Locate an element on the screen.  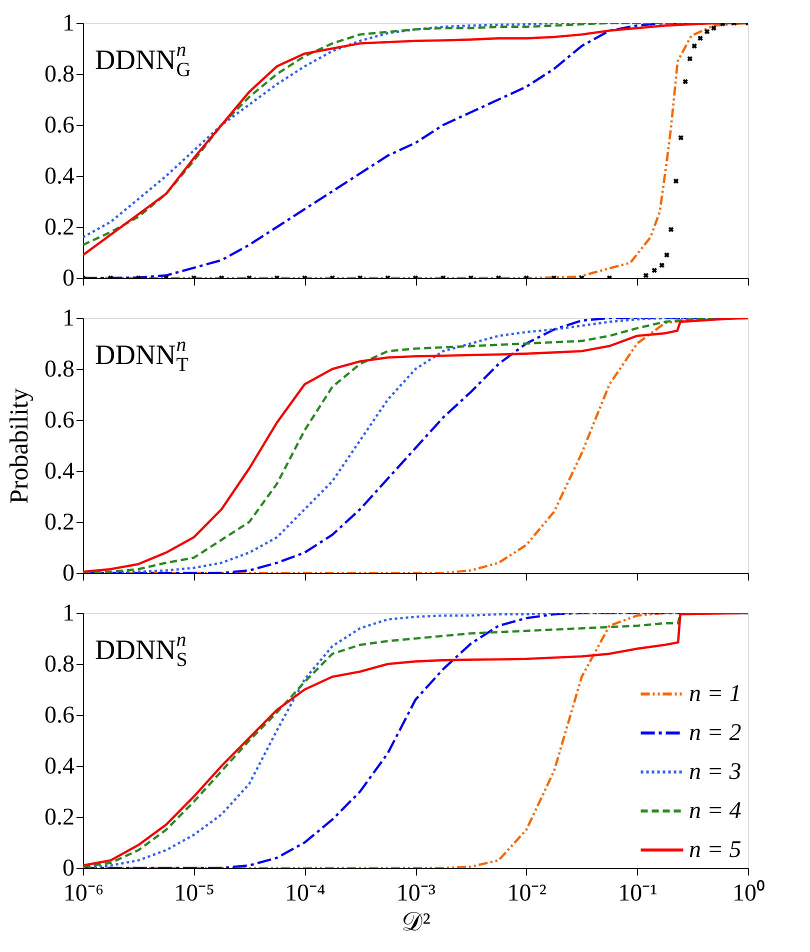
x-tick-label: 10⁻⁶ is located at coordinates (83, 893).